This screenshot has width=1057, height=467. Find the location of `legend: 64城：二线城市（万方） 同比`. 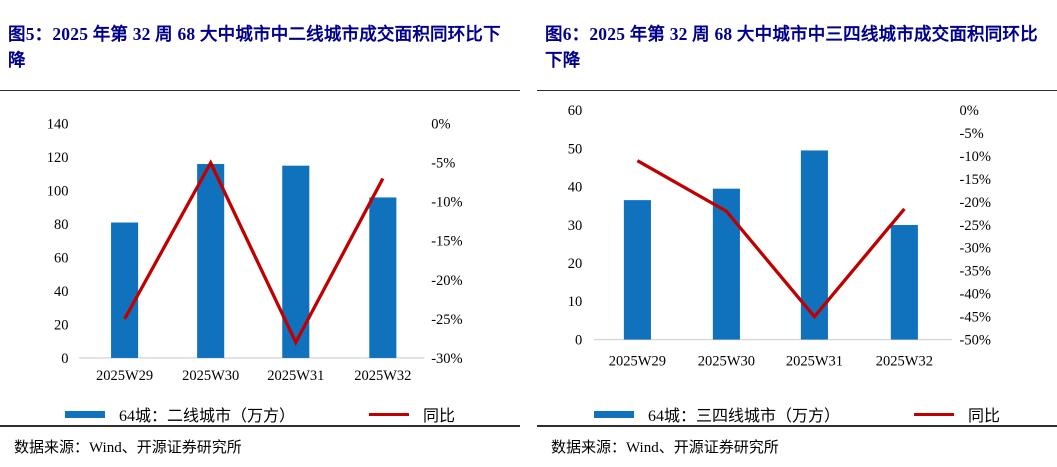

legend: 64城：二线城市（万方） 同比 is located at coordinates (260, 414).